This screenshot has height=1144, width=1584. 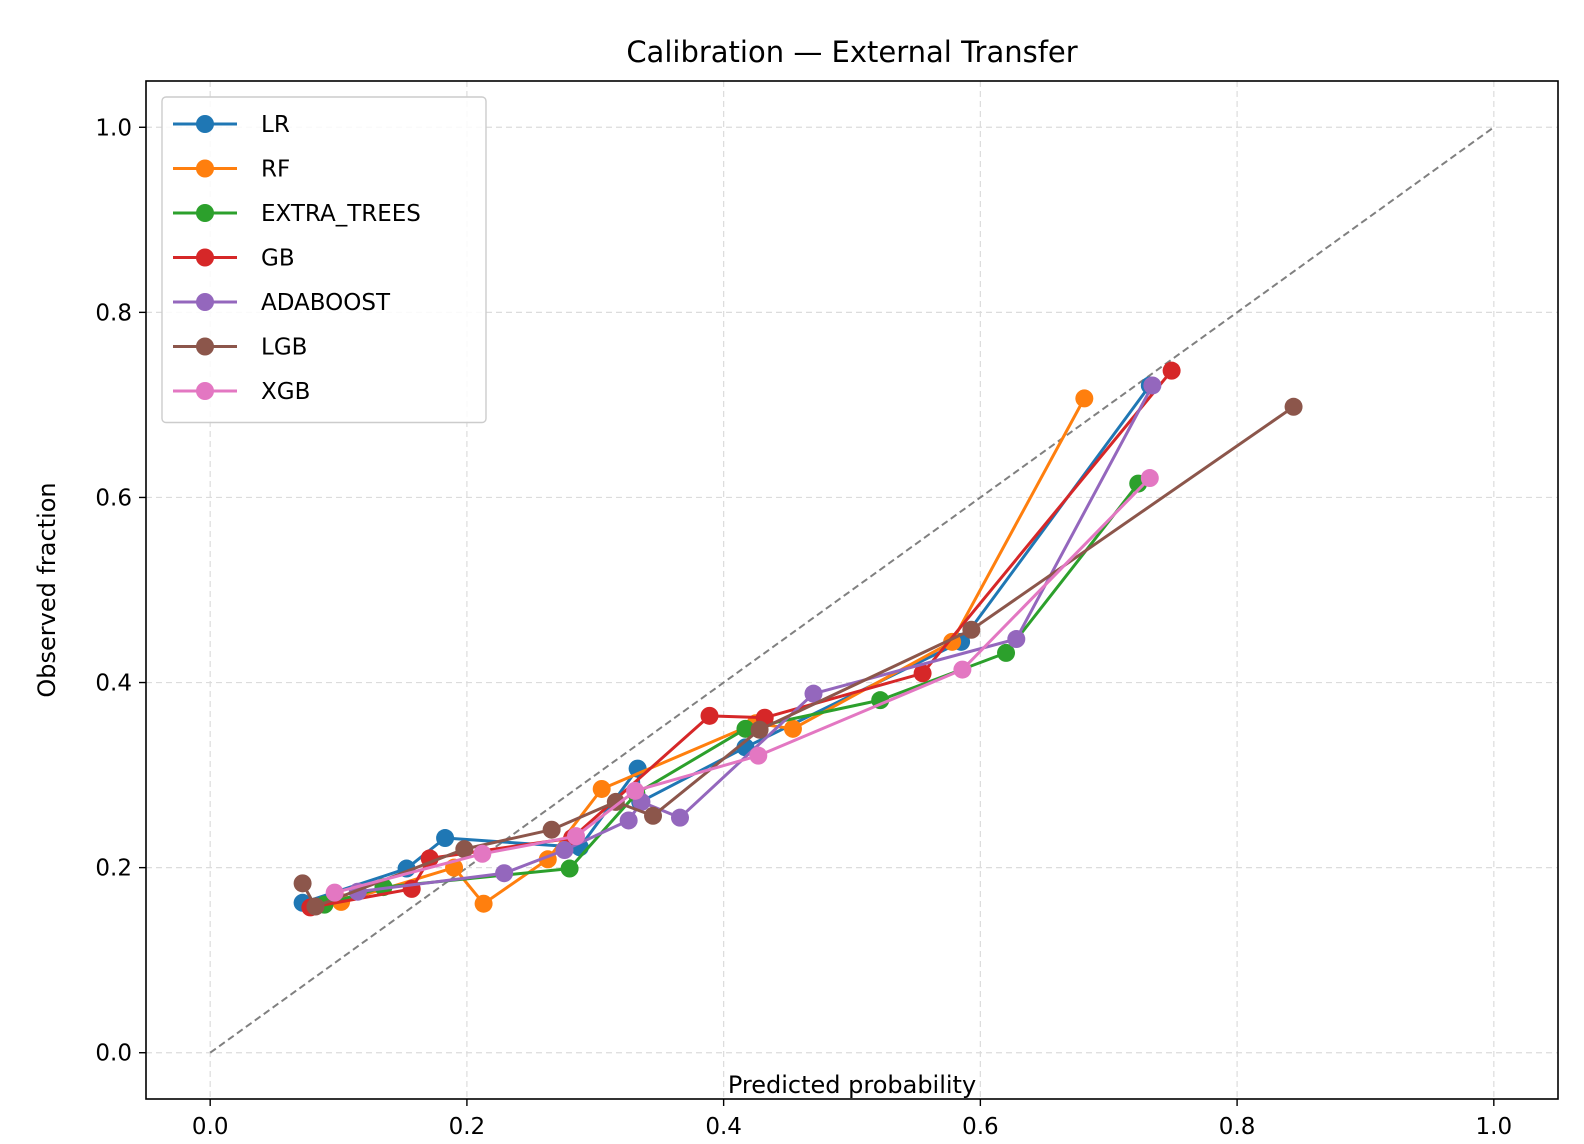 What do you see at coordinates (120, 591) in the screenshot?
I see `y-axis-ticks: 0.0 0.2 0.4 0.6 0.8 1.0` at bounding box center [120, 591].